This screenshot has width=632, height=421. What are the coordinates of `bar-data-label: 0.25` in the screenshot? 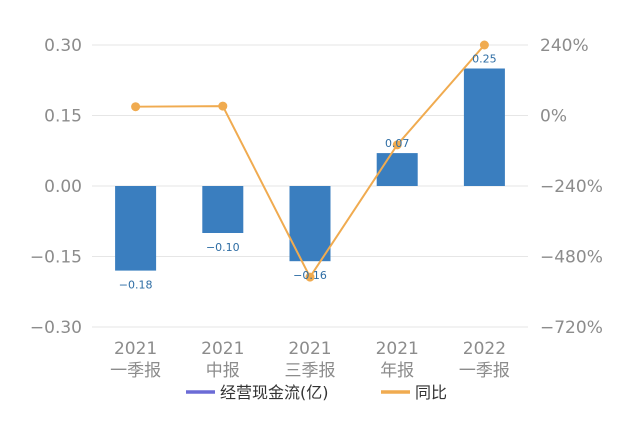 It's located at (484, 59).